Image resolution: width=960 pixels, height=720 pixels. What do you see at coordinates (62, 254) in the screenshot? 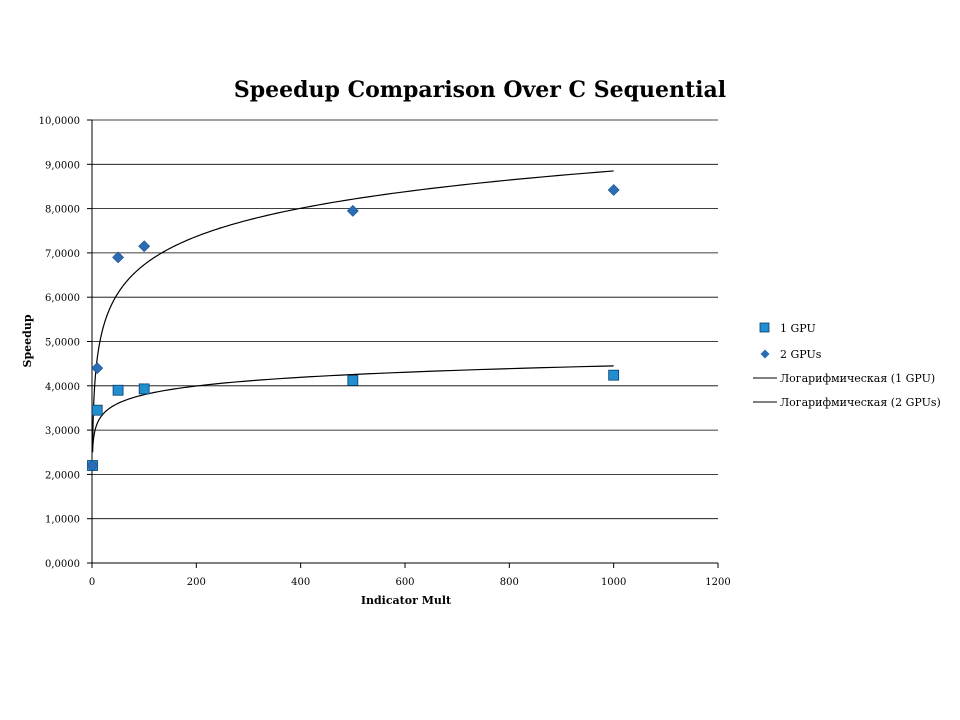
I see `y-tick-label: 7,0000` at bounding box center [62, 254].